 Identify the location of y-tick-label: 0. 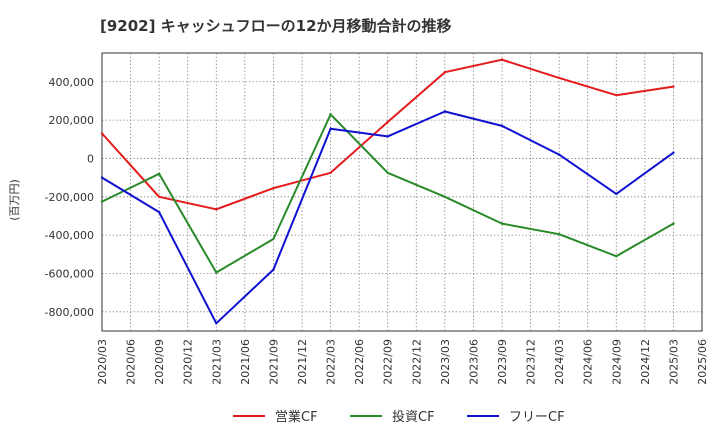
(90, 158).